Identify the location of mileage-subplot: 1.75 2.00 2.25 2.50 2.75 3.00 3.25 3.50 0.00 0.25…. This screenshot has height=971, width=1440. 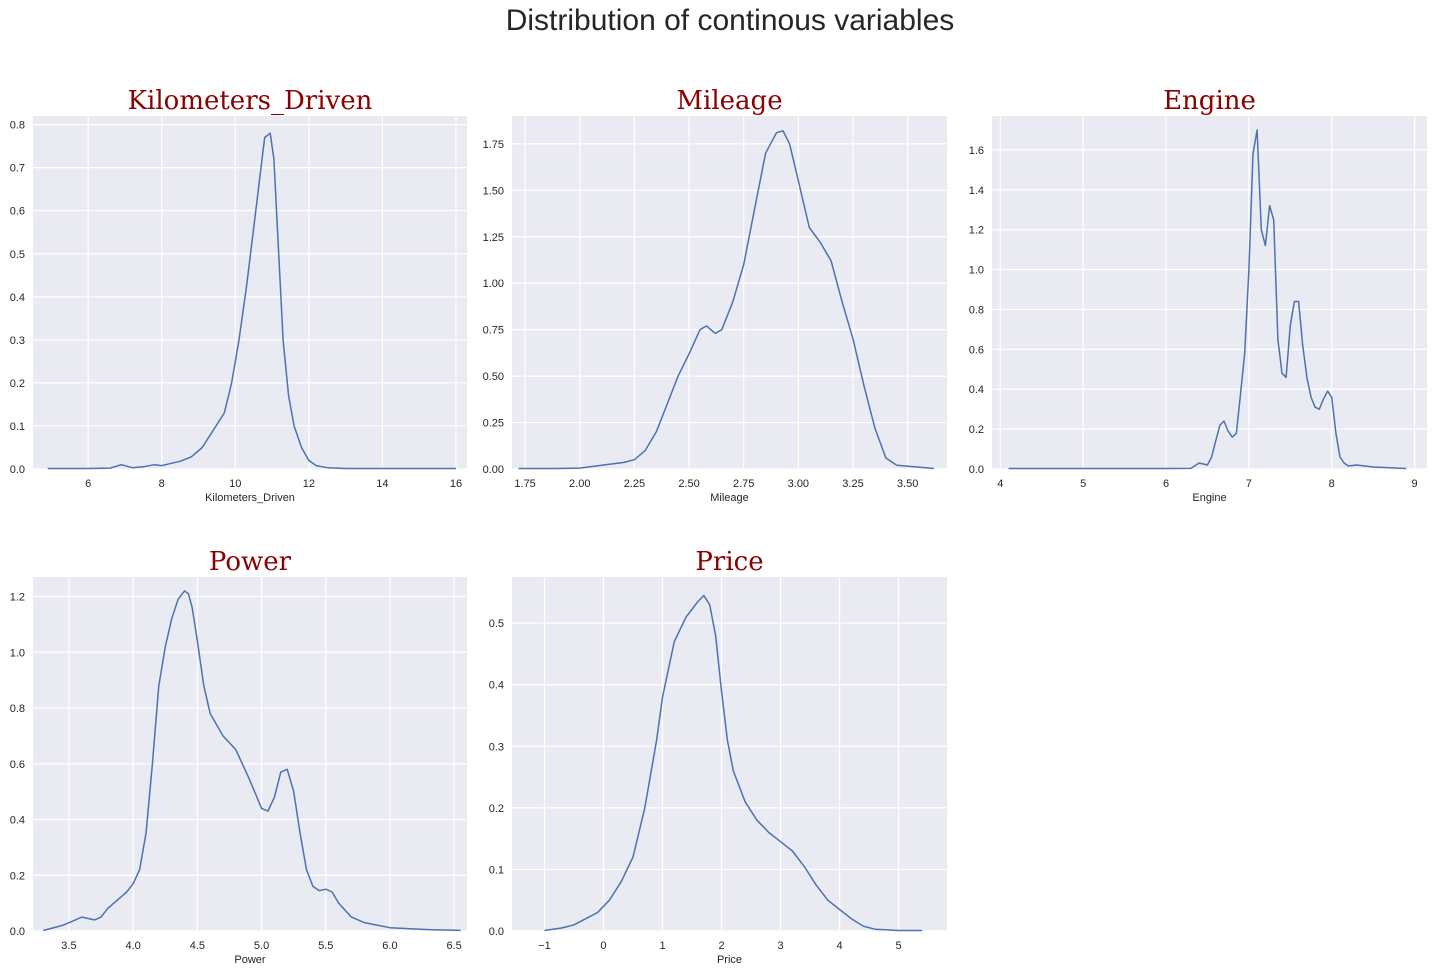
(715, 295).